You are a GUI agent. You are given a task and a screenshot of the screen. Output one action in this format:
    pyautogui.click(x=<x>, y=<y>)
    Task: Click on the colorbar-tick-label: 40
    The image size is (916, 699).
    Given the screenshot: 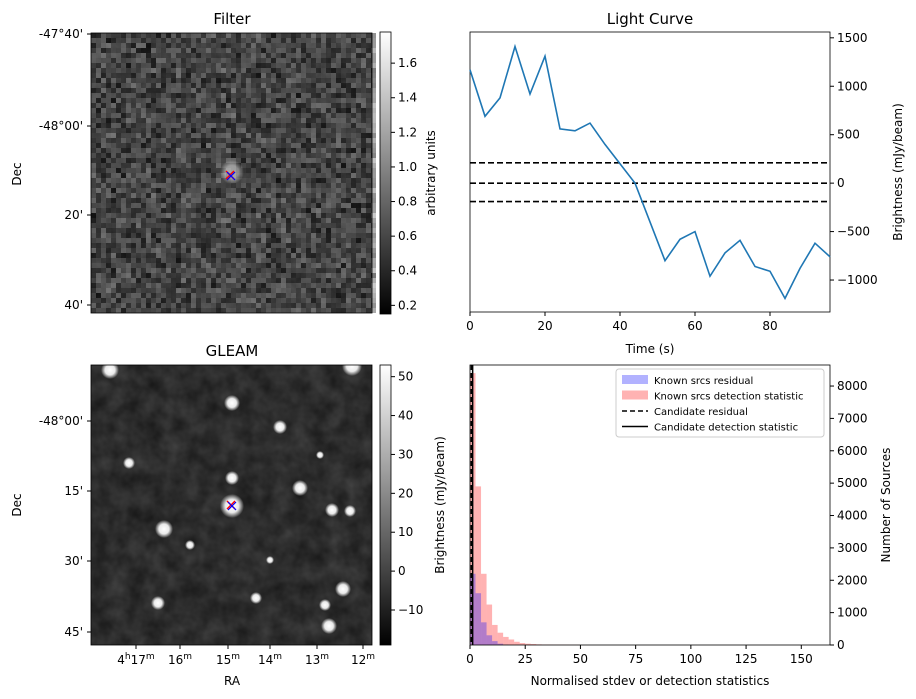 What is the action you would take?
    pyautogui.click(x=405, y=416)
    